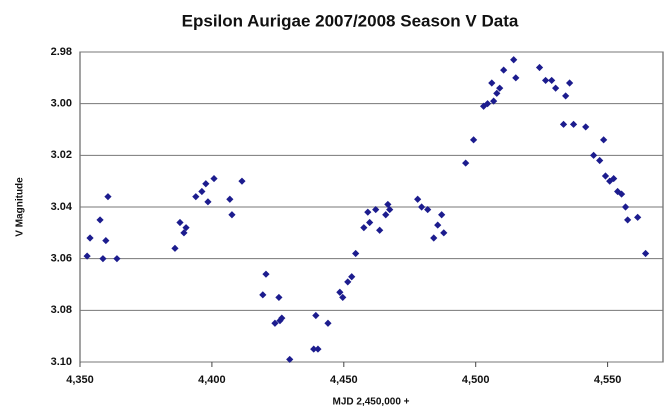 The height and width of the screenshot is (414, 669). I want to click on x-tick-label: 4,350, so click(80, 380).